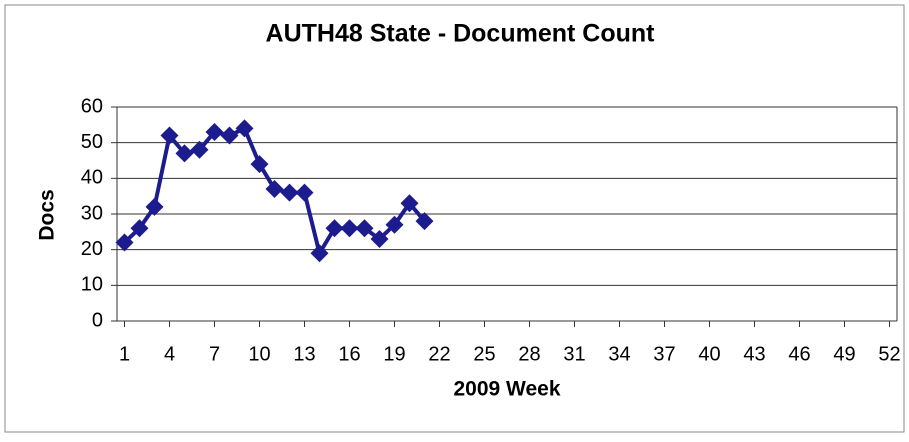 The width and height of the screenshot is (909, 442). I want to click on x-axis-label: 2009 Week, so click(506, 389).